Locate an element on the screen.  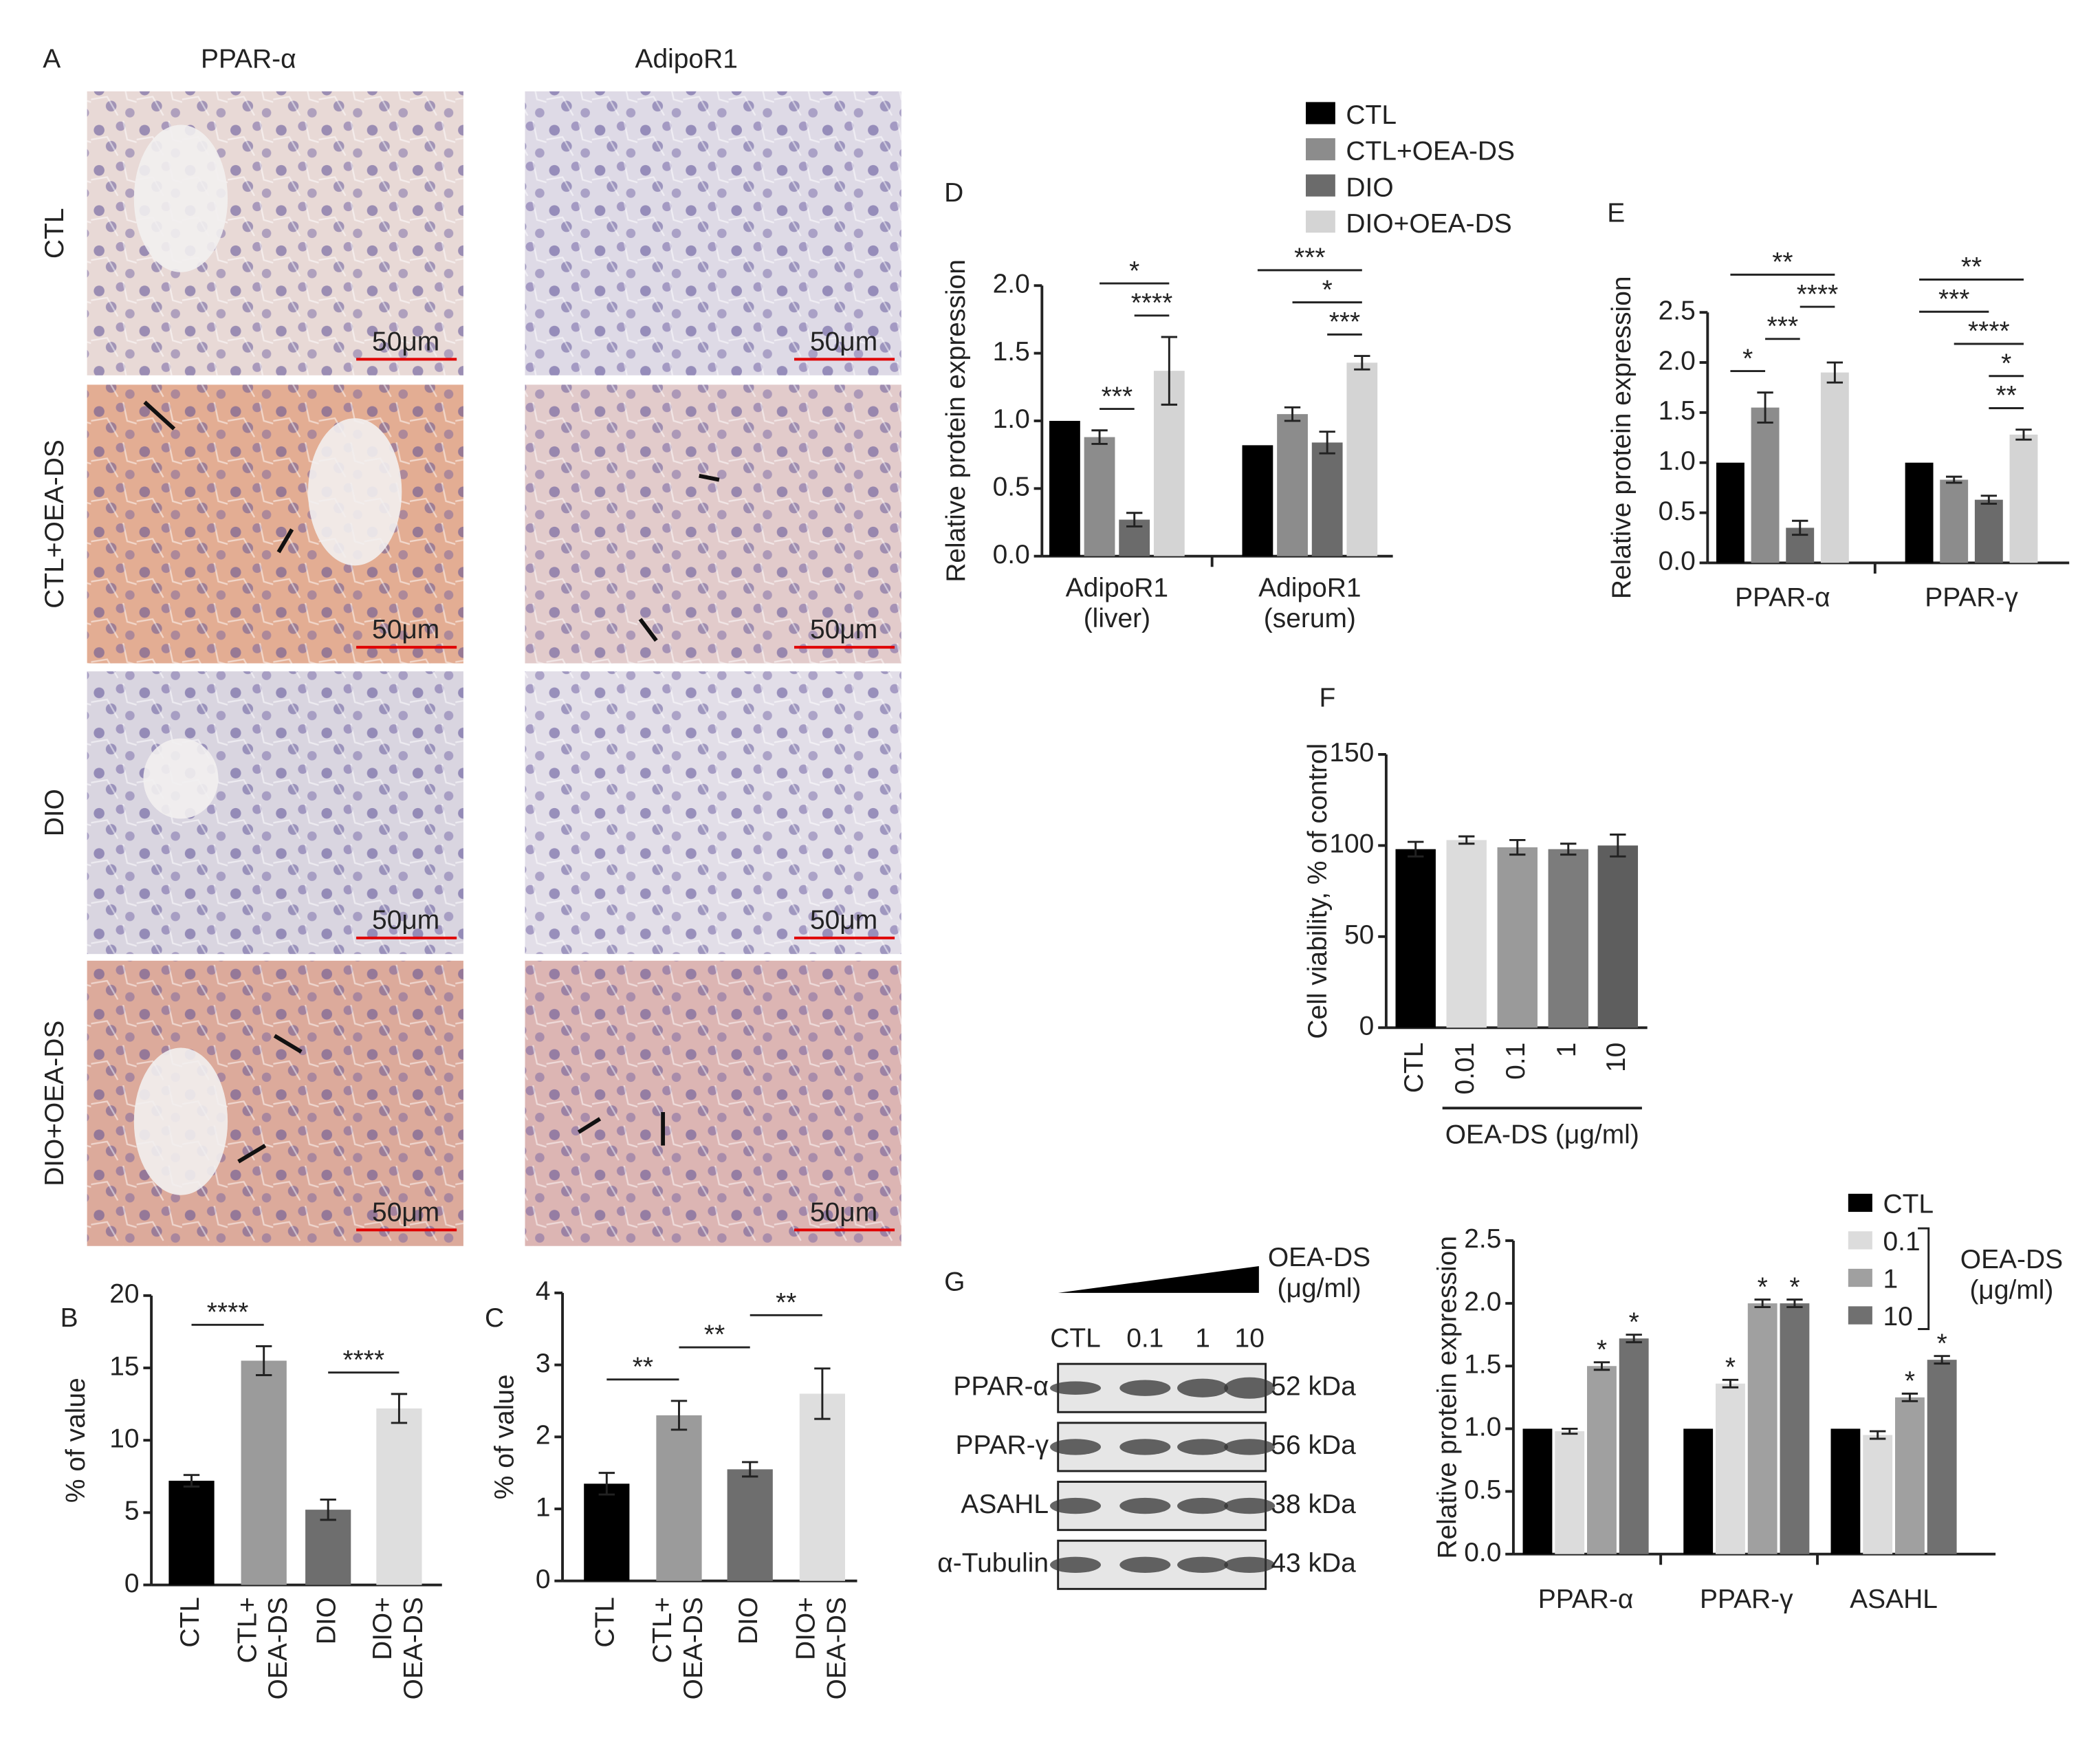
legend-label: 0.1 is located at coordinates (1901, 1242).